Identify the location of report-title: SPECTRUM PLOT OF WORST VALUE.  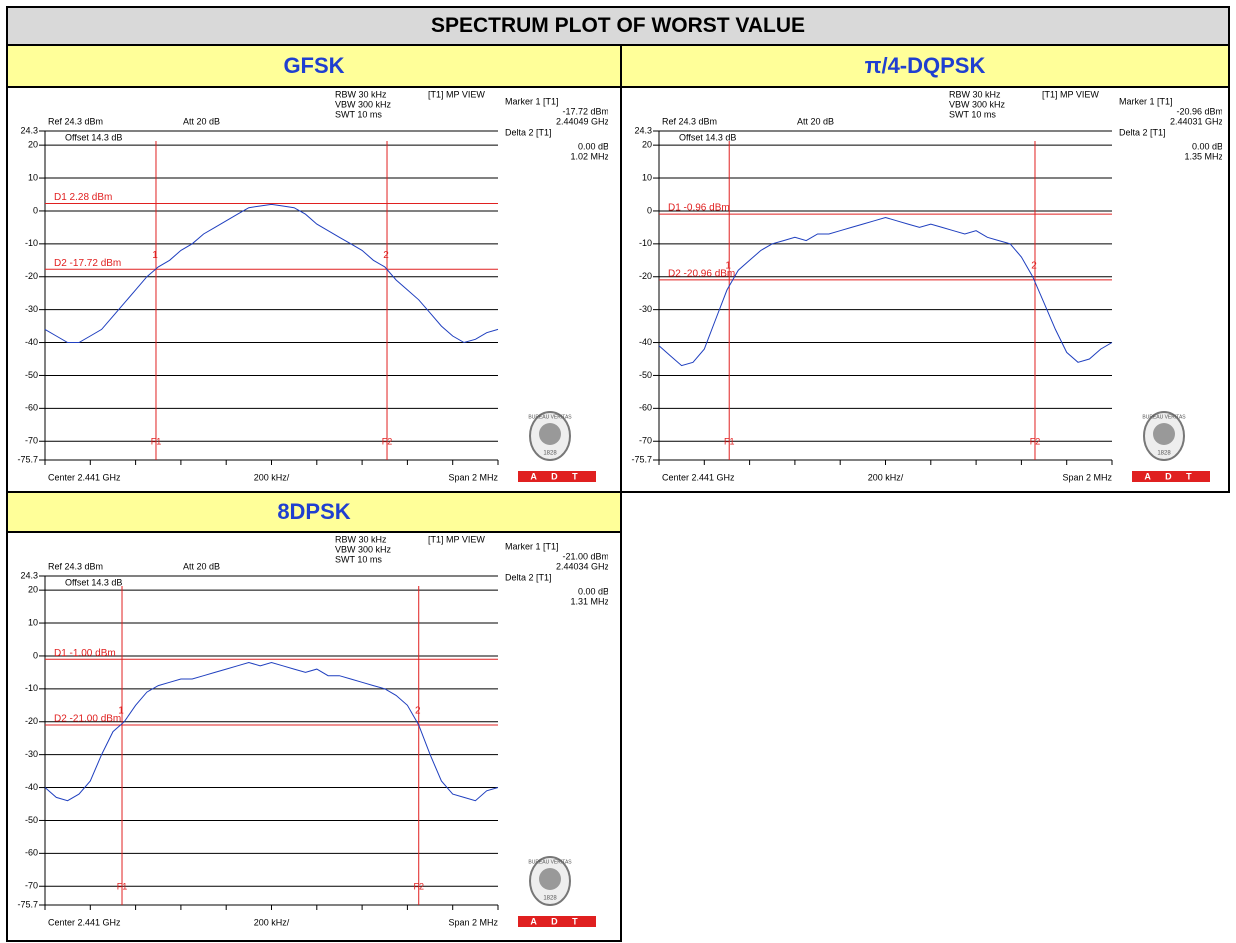
(618, 26).